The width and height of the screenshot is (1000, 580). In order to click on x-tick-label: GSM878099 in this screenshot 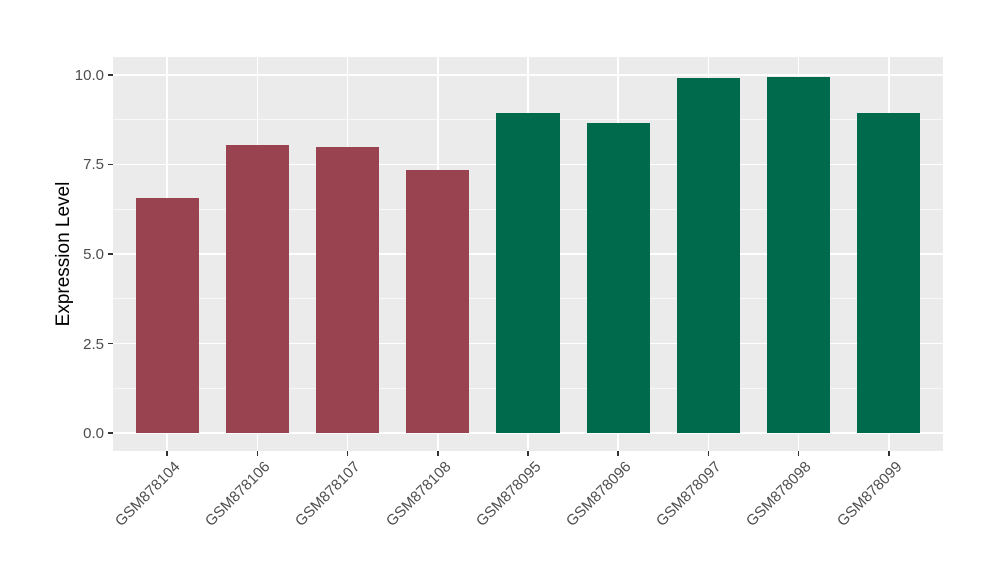, I will do `click(869, 494)`.